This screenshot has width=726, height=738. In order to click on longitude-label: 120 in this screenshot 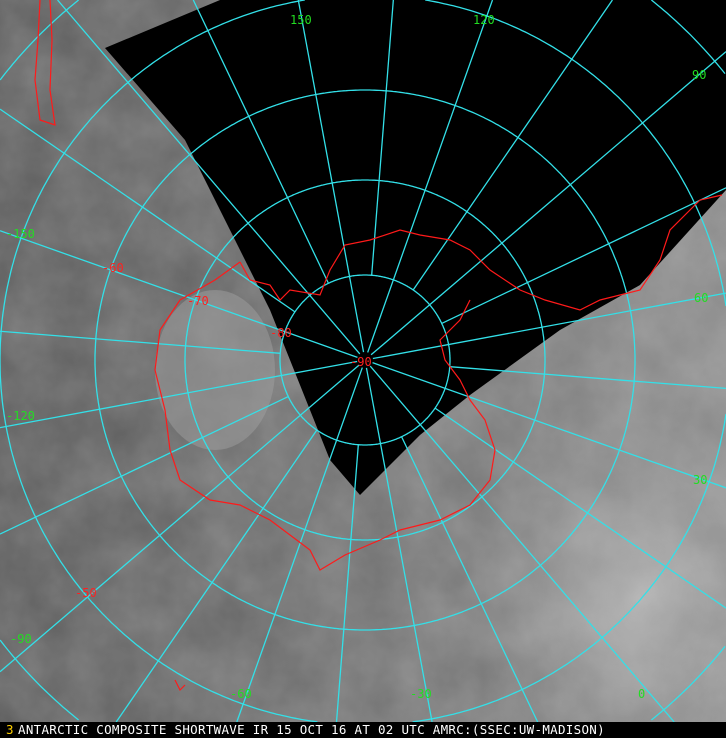, I will do `click(484, 20)`.